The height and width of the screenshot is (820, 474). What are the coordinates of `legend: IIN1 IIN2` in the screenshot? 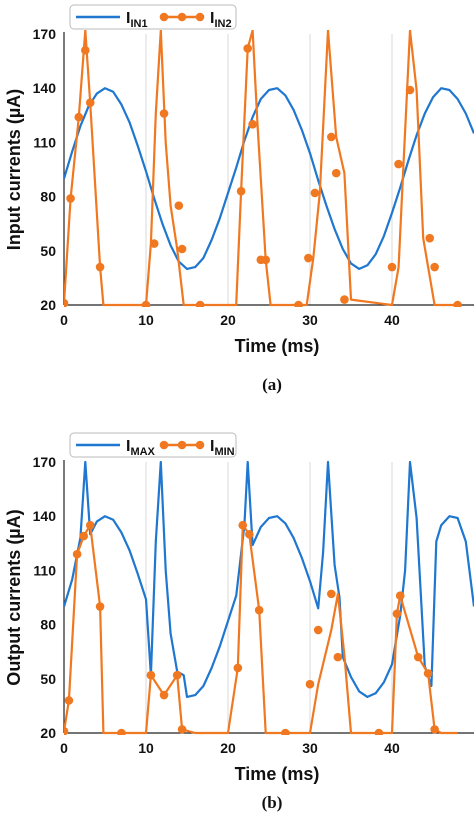 It's located at (153, 17).